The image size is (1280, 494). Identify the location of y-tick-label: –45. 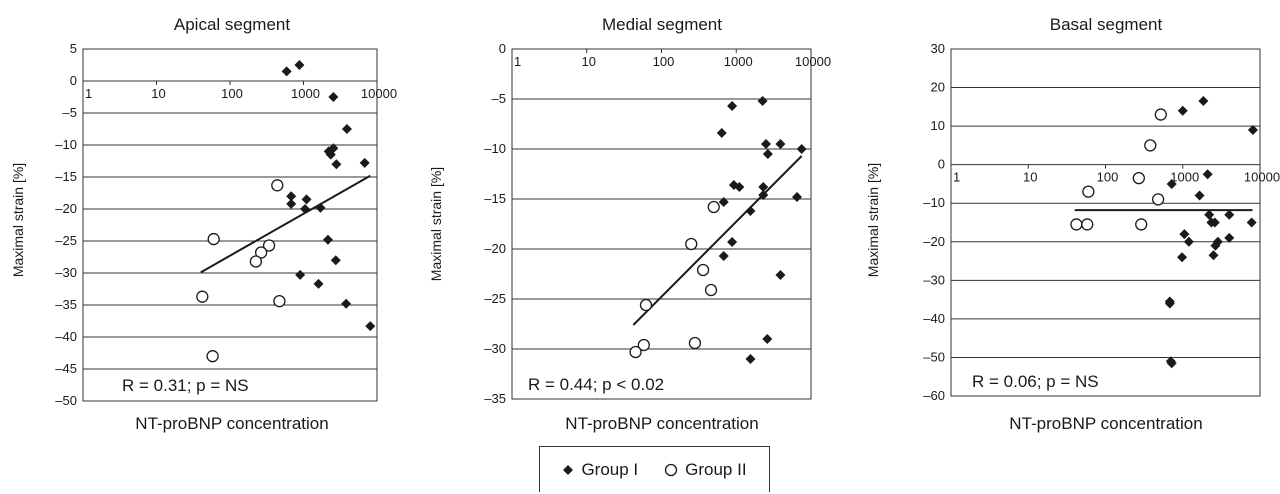
(66, 368).